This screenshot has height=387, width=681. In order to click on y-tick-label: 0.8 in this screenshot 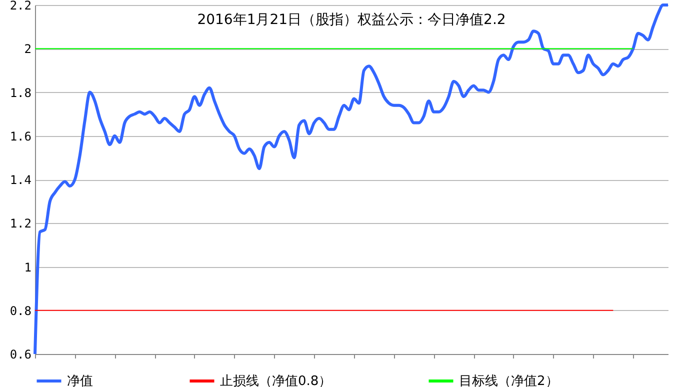, I will do `click(21, 311)`.